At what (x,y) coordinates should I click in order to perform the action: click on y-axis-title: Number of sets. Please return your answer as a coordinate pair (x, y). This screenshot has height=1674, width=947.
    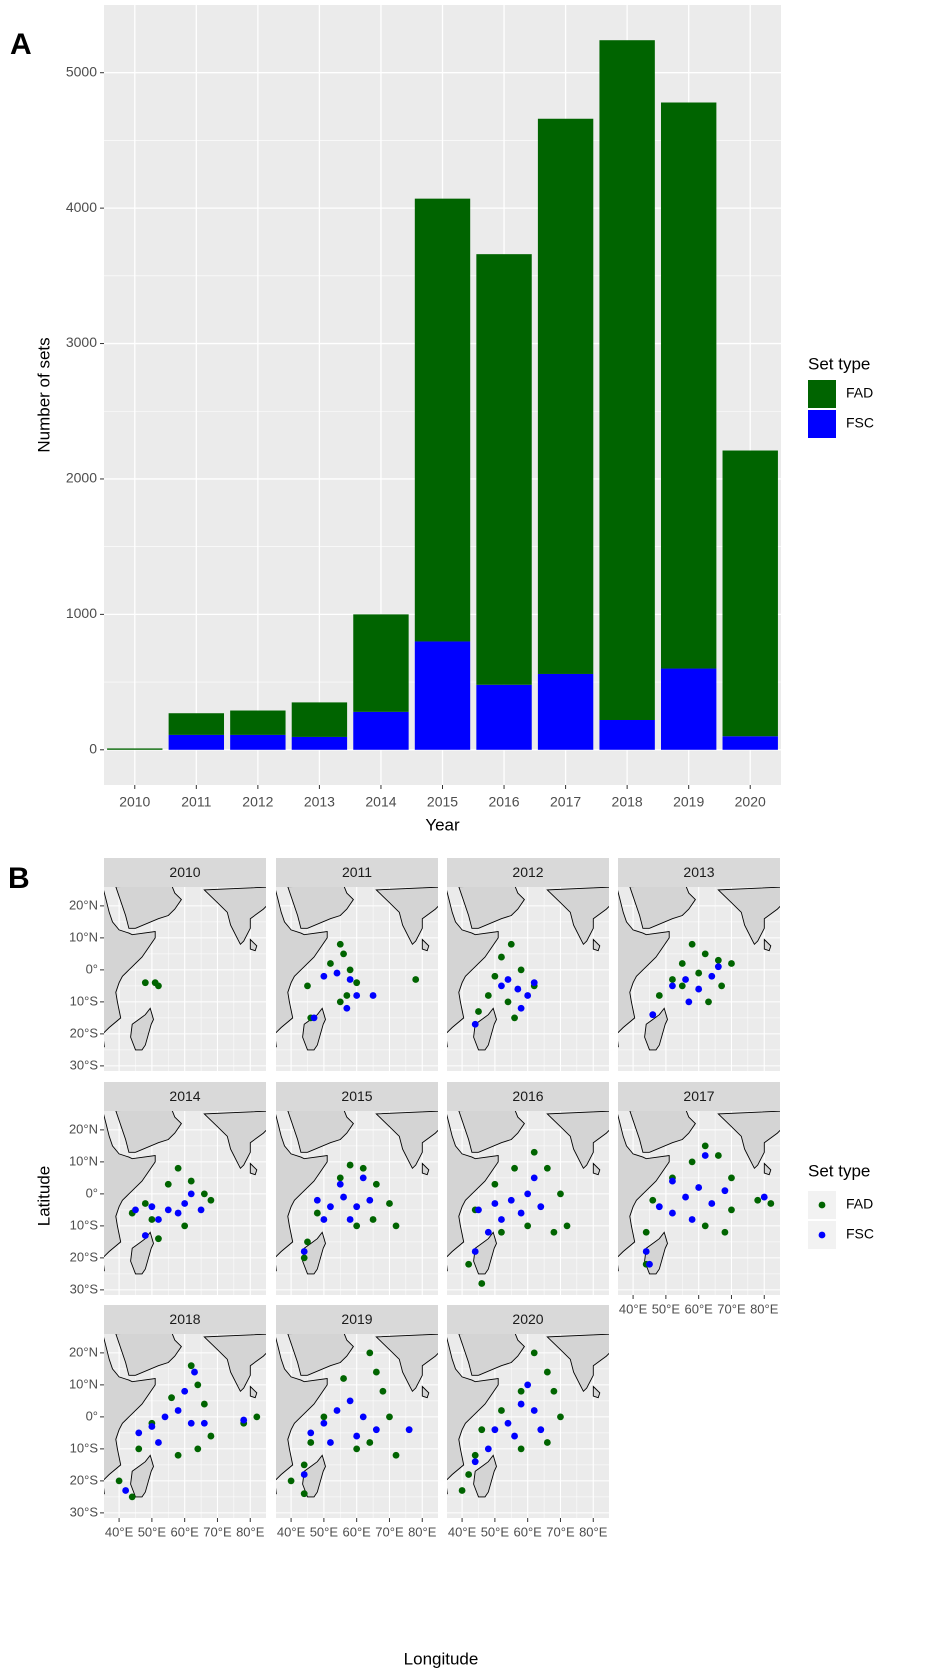
    Looking at the image, I should click on (43, 394).